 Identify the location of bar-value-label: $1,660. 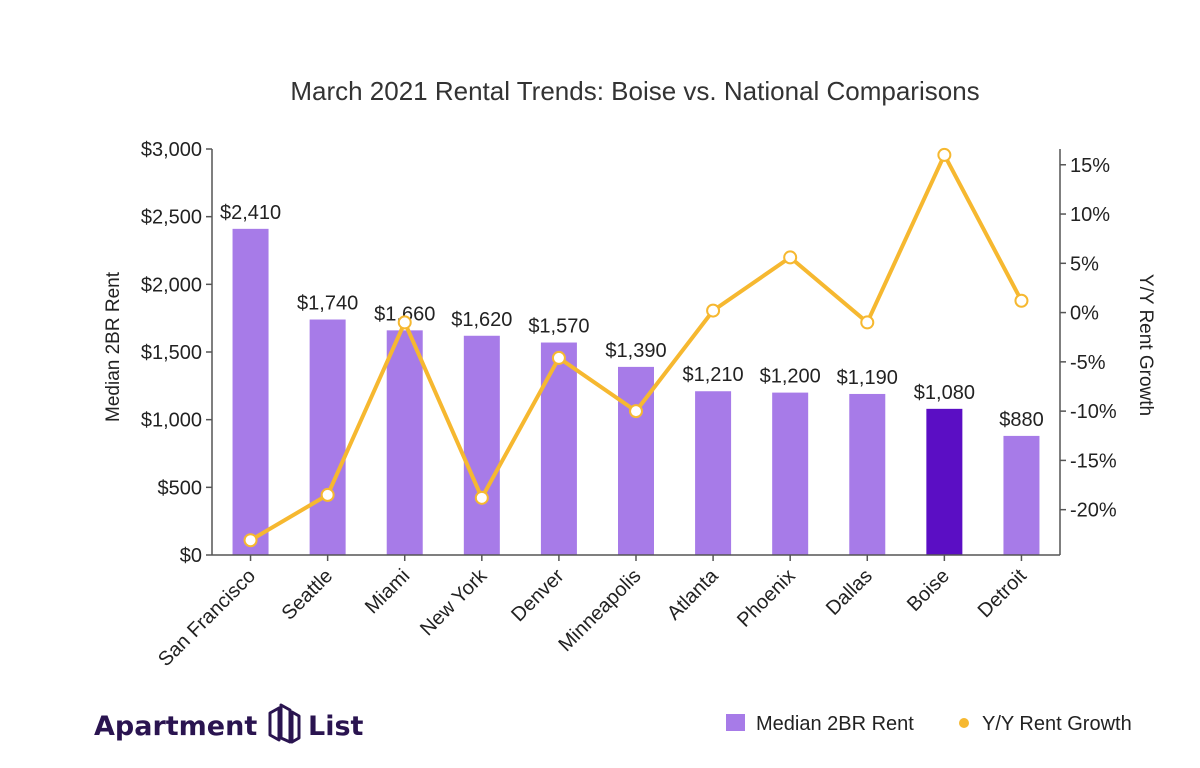
(404, 314).